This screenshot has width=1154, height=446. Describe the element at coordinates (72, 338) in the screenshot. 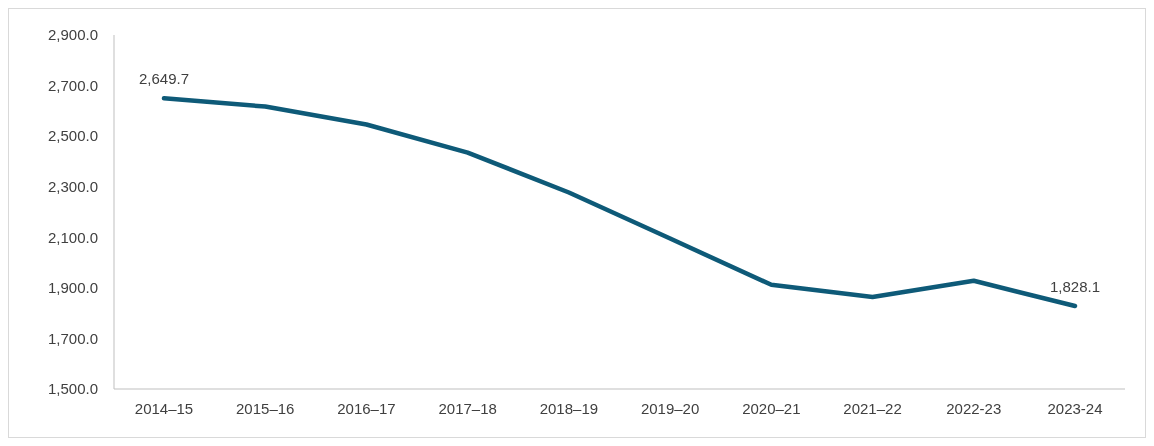

I see `y-tick-label: 1,700.0` at that location.